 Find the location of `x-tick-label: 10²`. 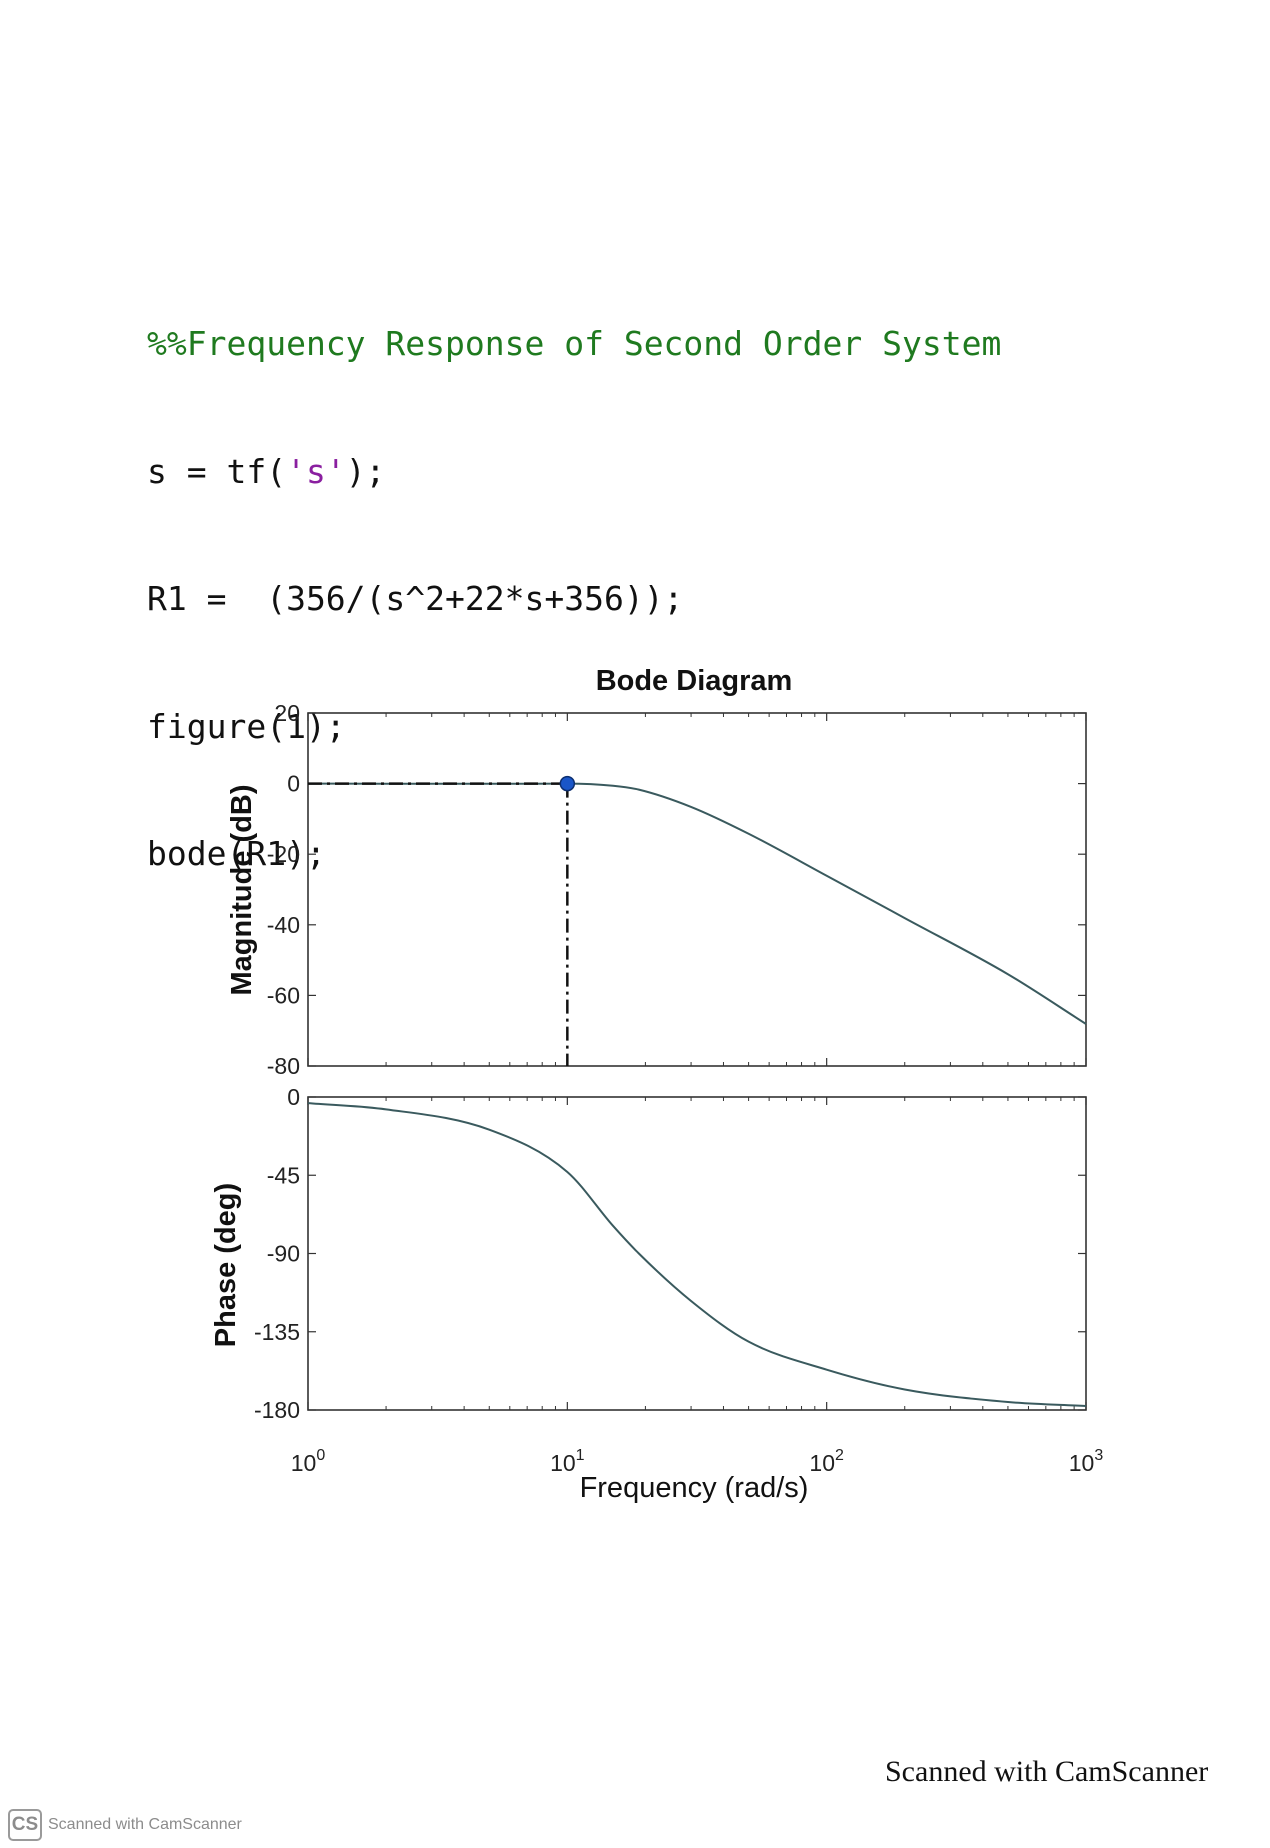

x-tick-label: 10² is located at coordinates (826, 1461).